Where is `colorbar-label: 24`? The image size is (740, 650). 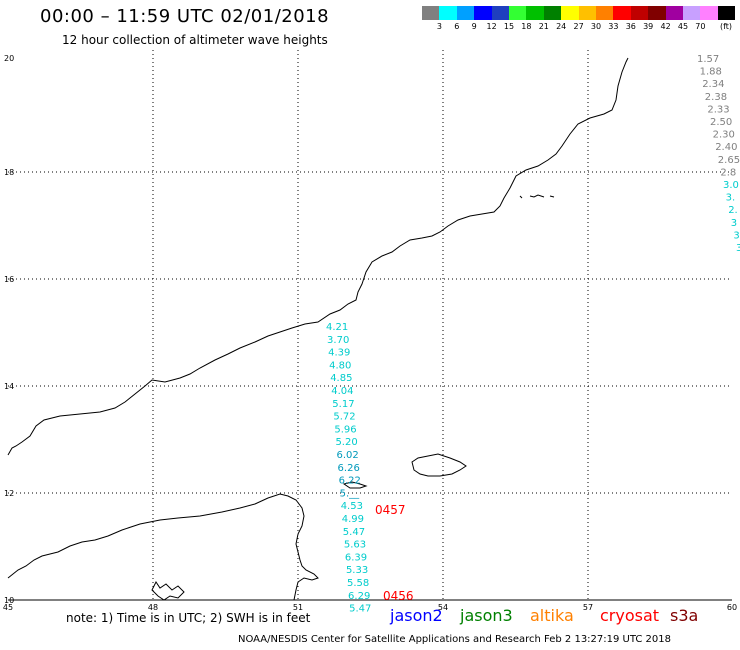 colorbar-label: 24 is located at coordinates (561, 26).